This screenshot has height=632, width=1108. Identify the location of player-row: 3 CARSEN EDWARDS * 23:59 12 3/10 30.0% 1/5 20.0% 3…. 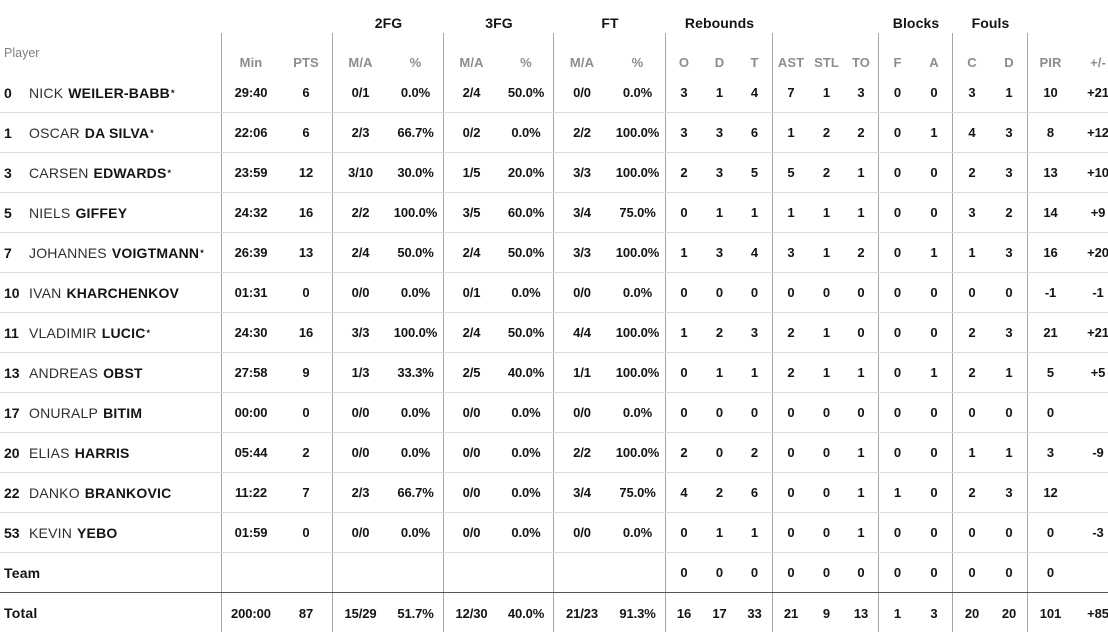
(554, 173).